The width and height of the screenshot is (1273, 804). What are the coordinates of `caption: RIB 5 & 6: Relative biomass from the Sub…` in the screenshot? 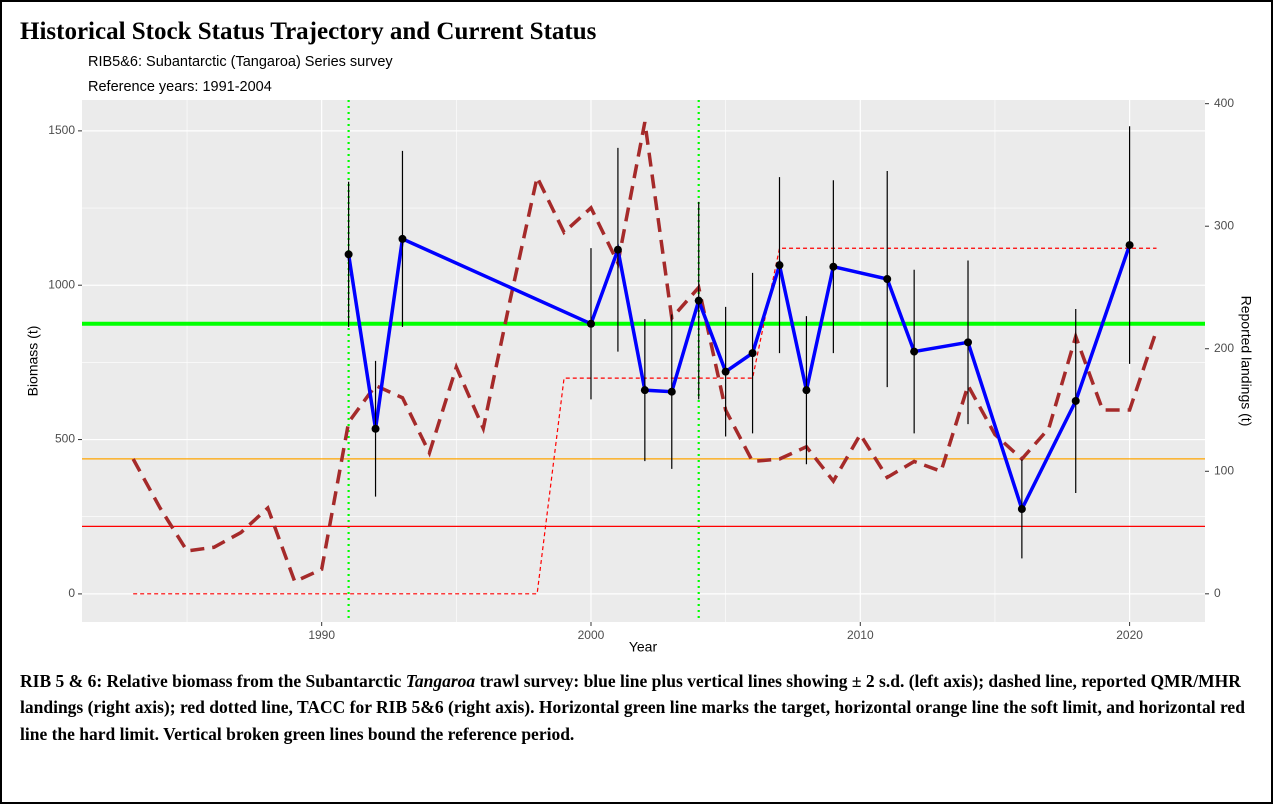 It's located at (640, 707).